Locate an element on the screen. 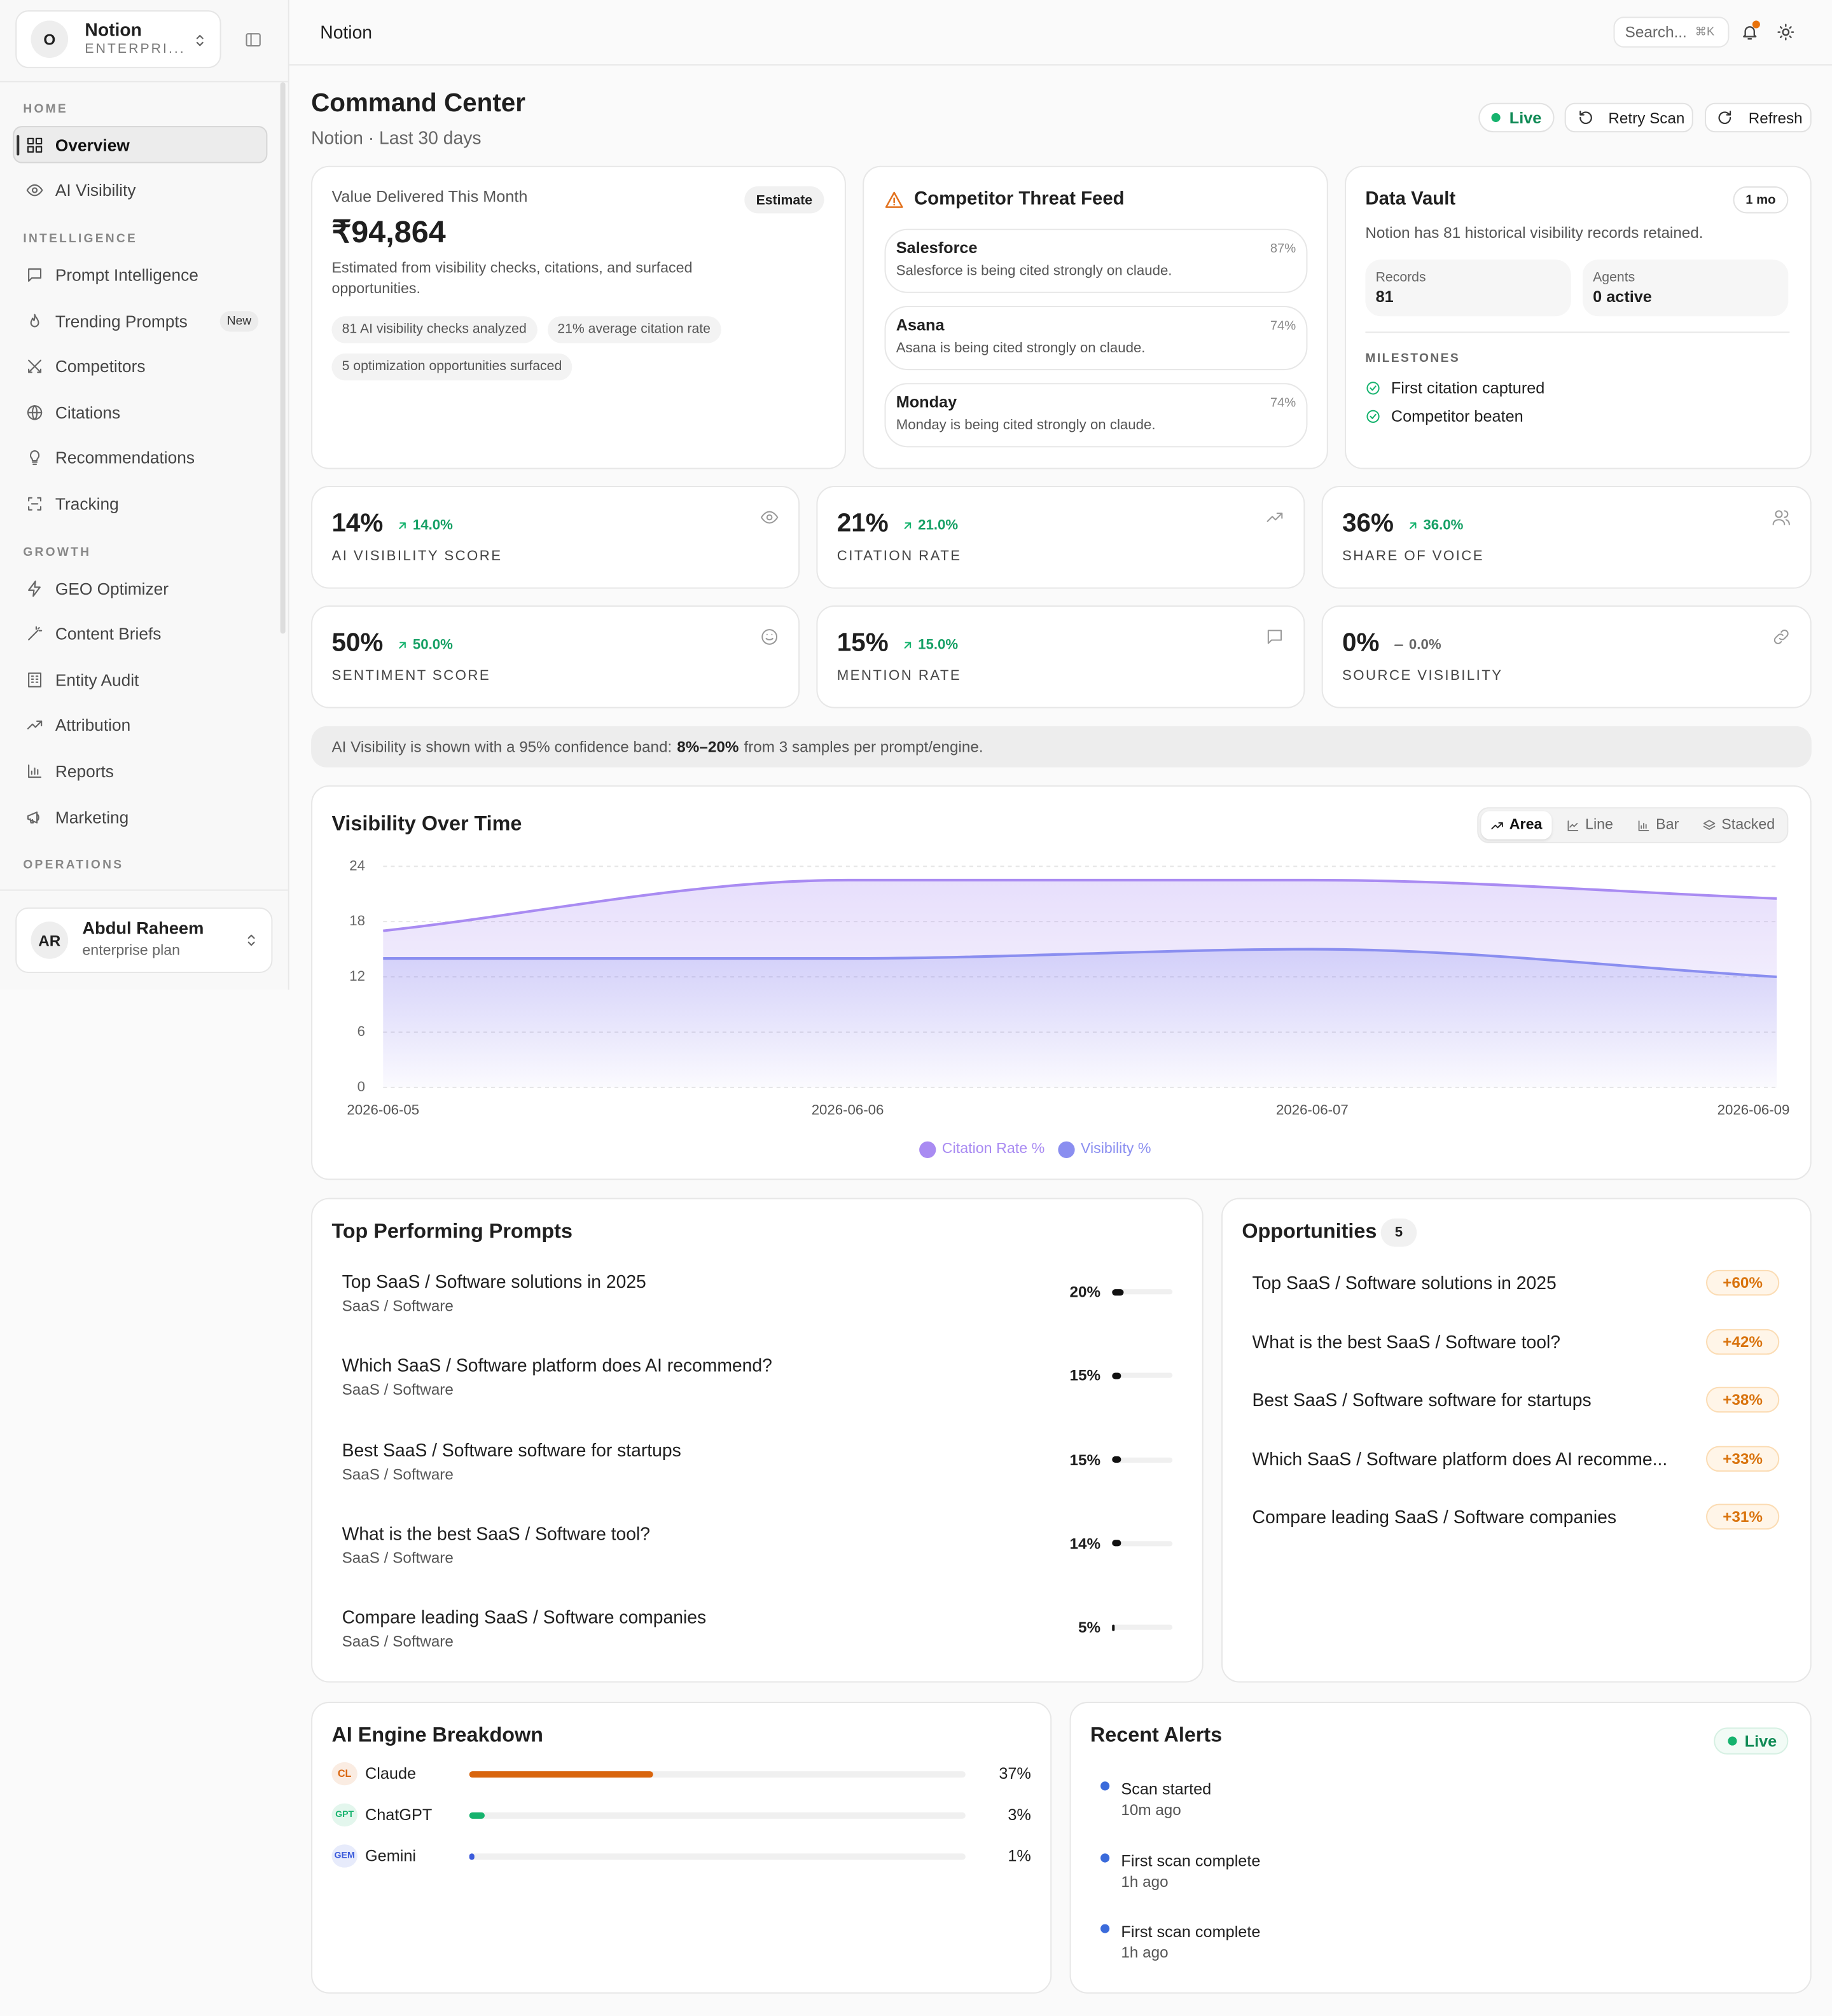  value-label: Value Delivered This Month is located at coordinates (429, 197).